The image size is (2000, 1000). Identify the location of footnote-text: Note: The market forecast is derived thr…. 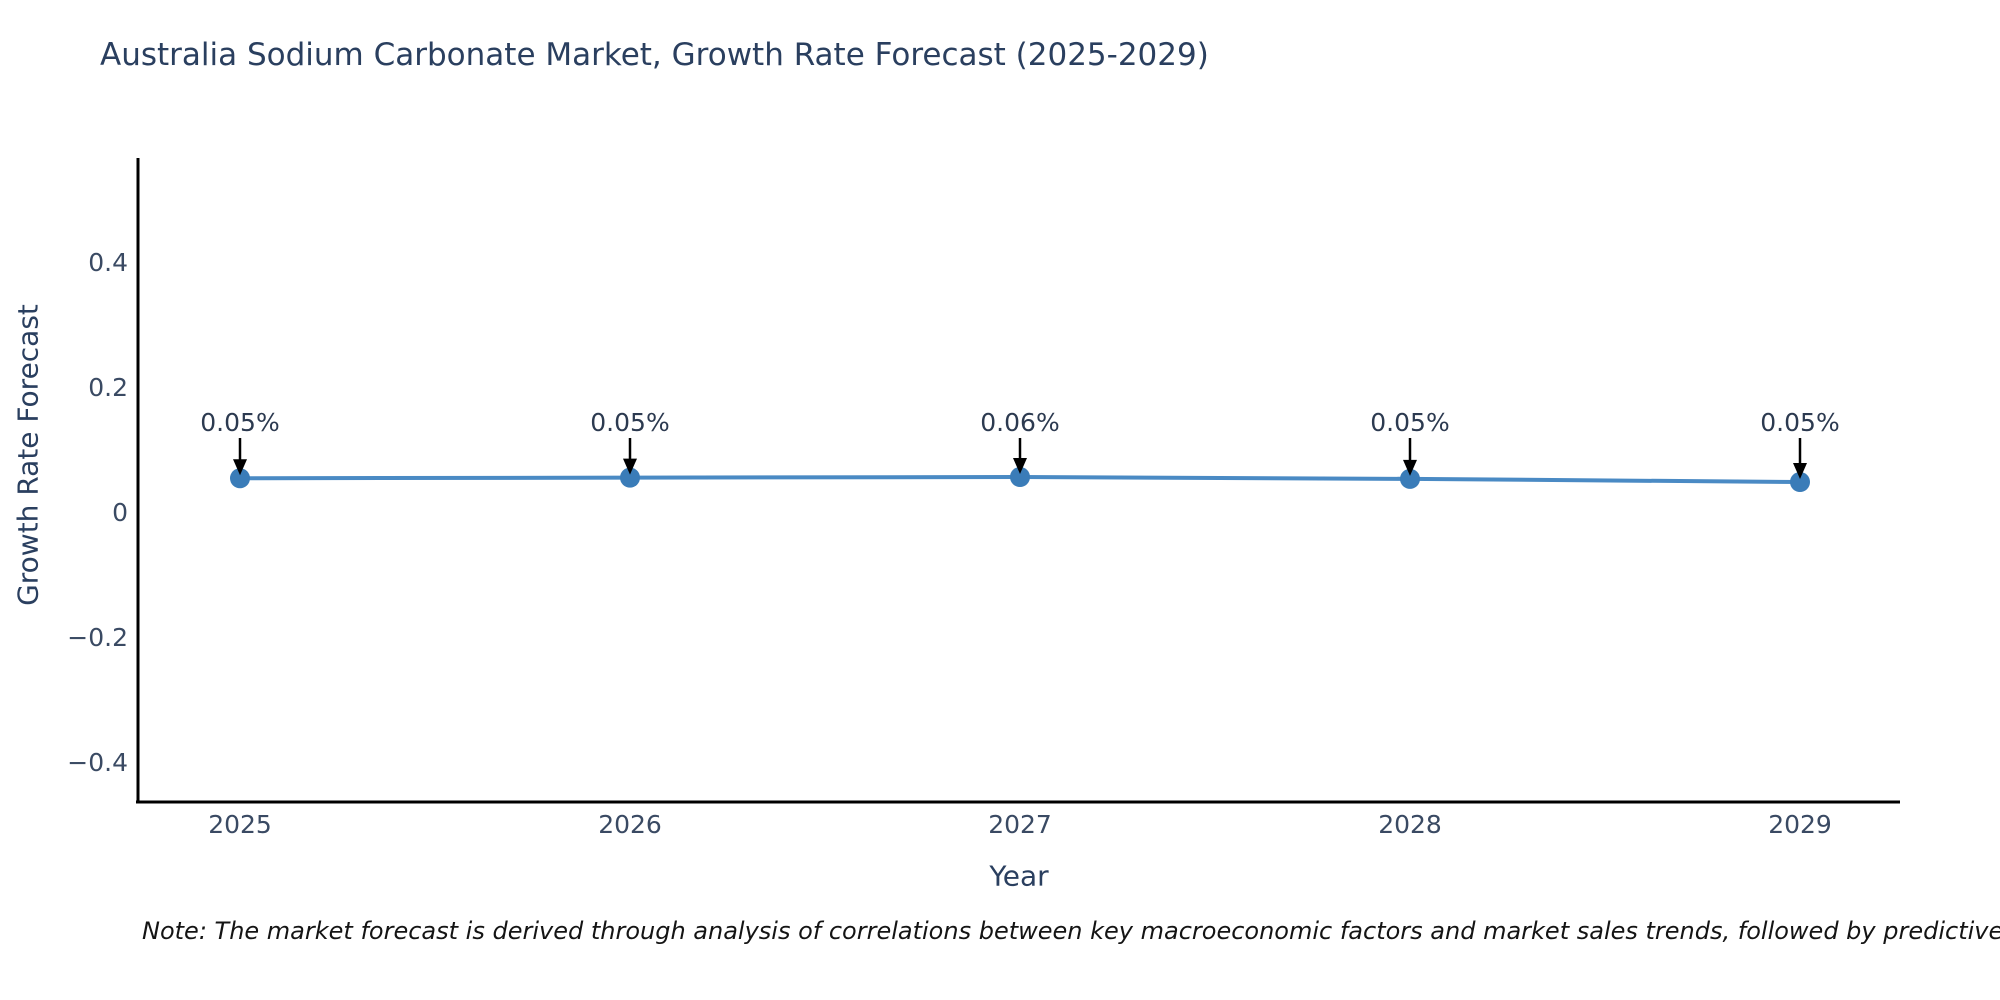
(1071, 931).